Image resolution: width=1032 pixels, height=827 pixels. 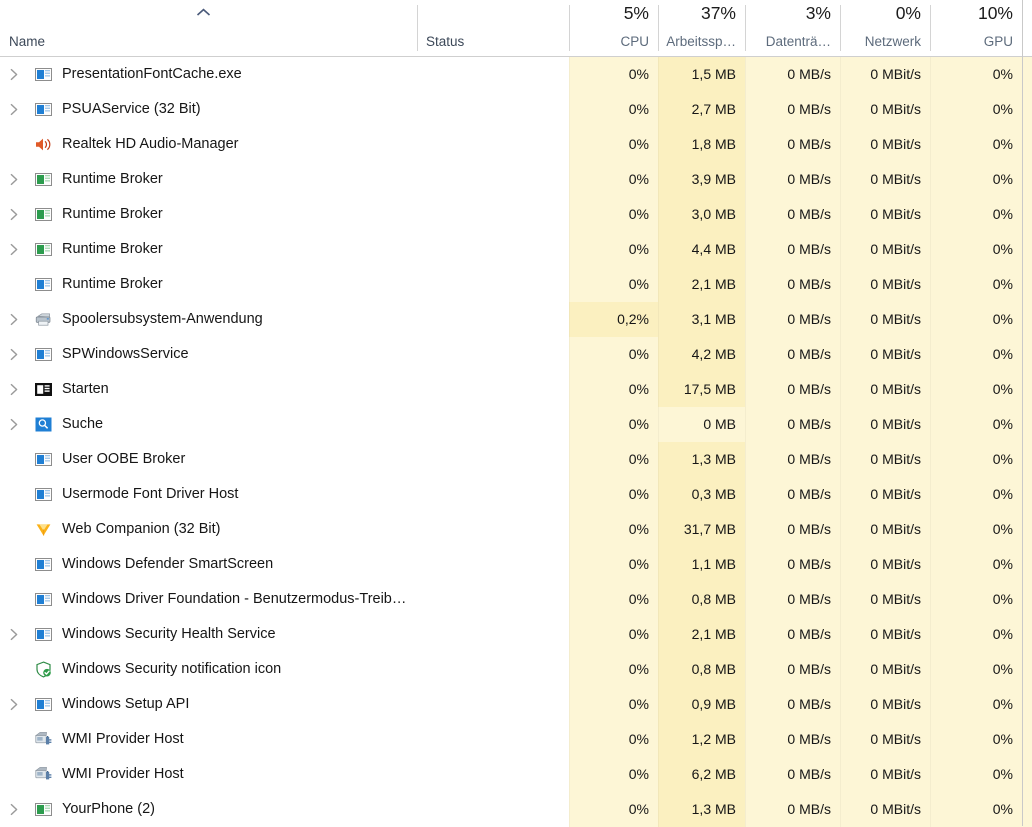 I want to click on column-divider, so click(x=417, y=28).